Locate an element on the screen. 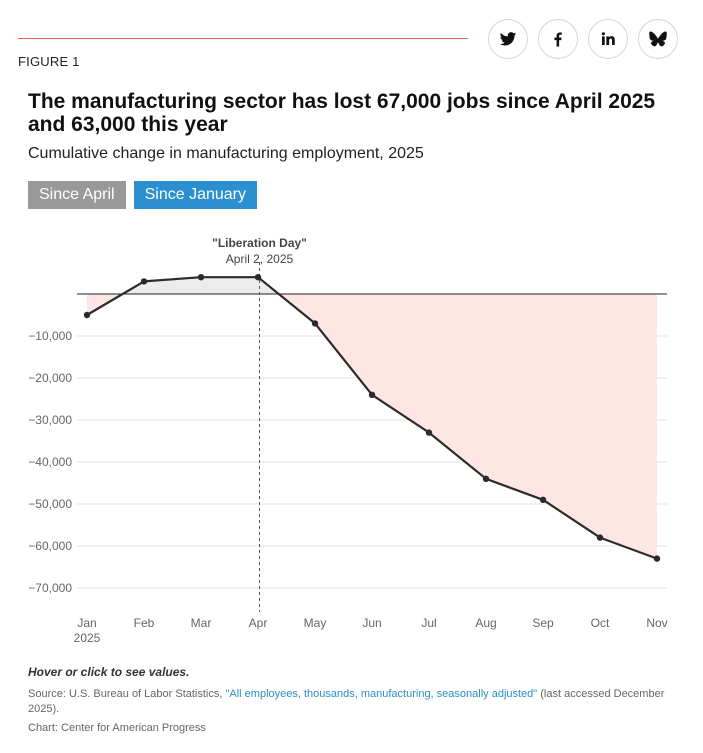 Image resolution: width=703 pixels, height=753 pixels. x-tick-label: May is located at coordinates (315, 623).